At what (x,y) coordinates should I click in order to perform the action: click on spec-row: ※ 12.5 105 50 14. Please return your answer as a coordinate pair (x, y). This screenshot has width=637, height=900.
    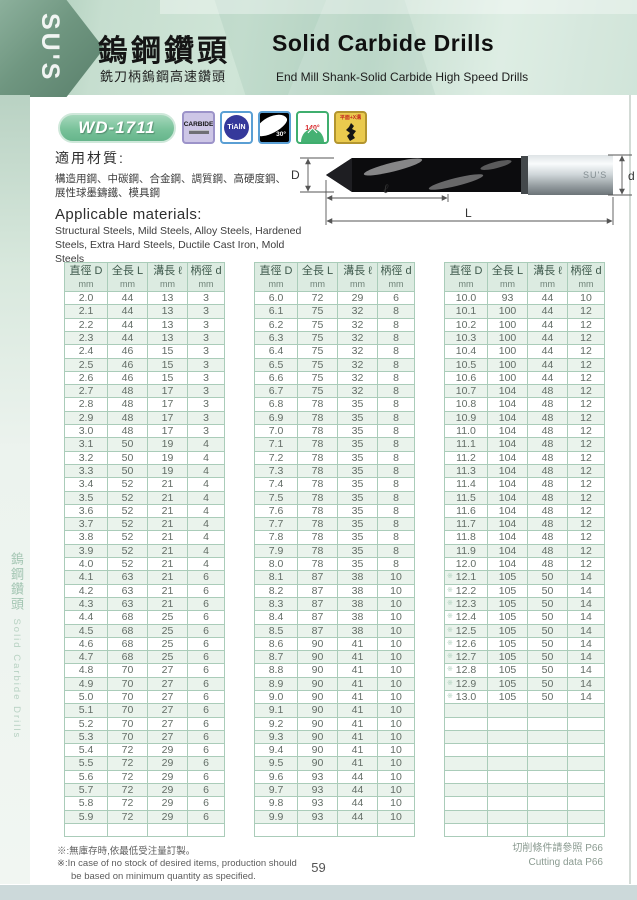
    Looking at the image, I should click on (524, 630).